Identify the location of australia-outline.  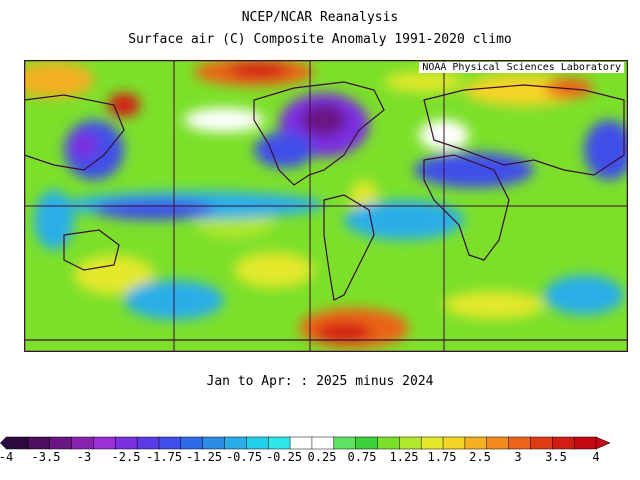
(91, 250).